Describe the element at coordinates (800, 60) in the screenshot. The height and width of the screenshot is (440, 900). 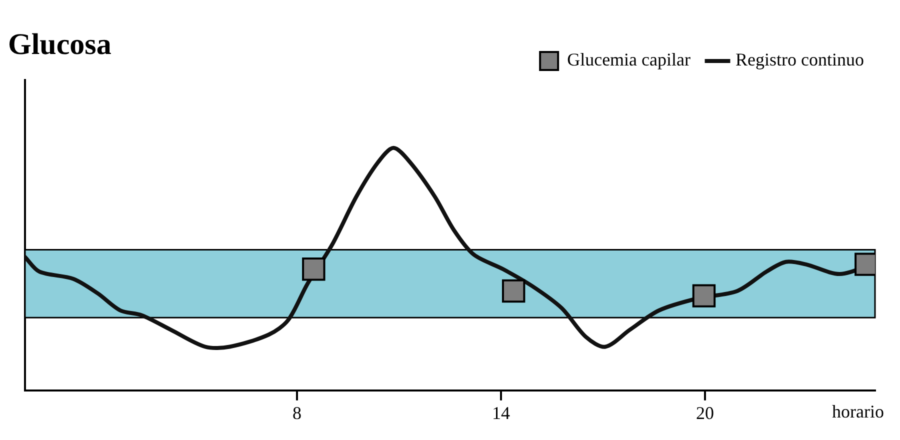
I see `legend-label: Registro continuo` at that location.